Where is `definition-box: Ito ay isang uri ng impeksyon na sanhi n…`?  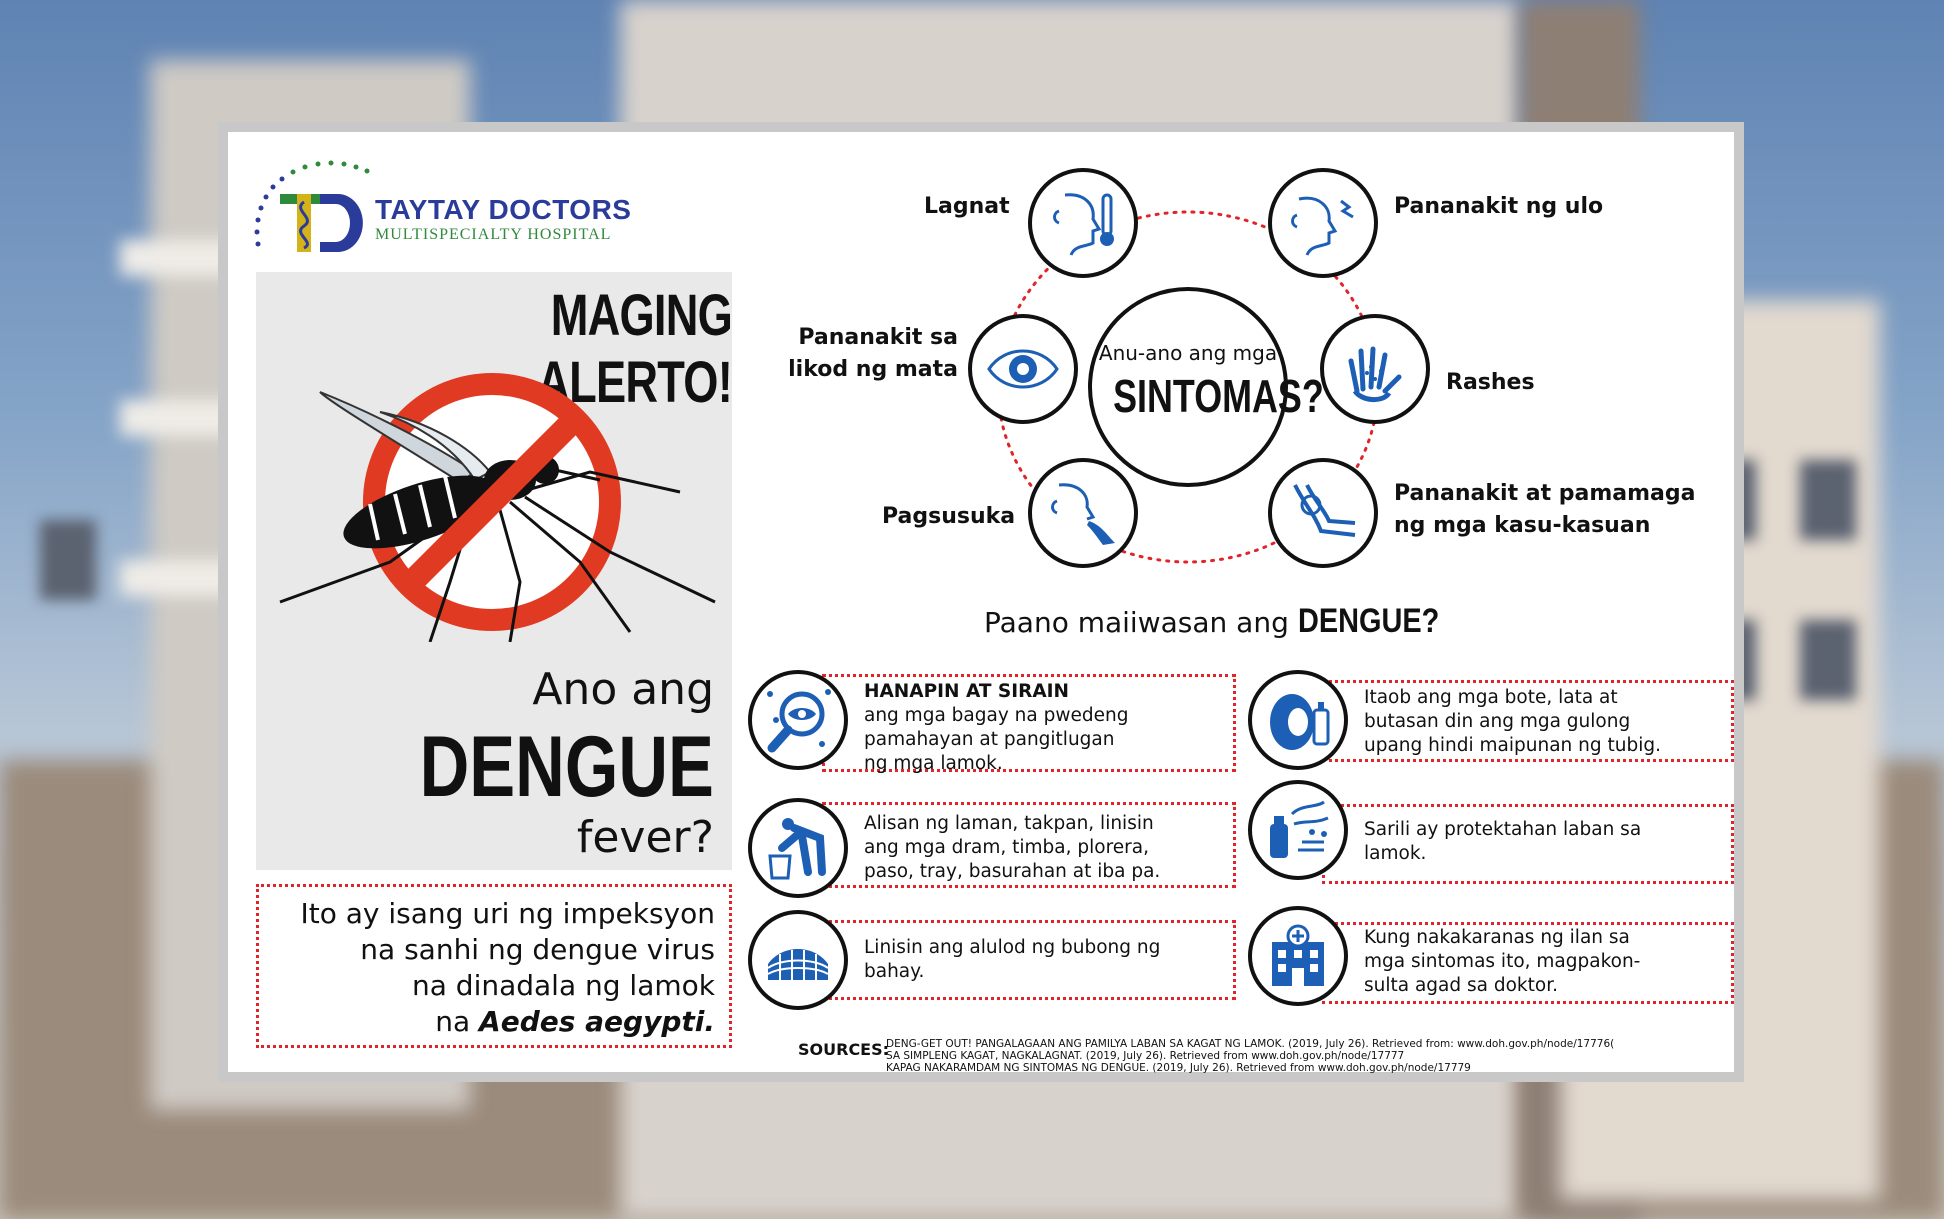 definition-box: Ito ay isang uri ng impeksyon na sanhi n… is located at coordinates (494, 966).